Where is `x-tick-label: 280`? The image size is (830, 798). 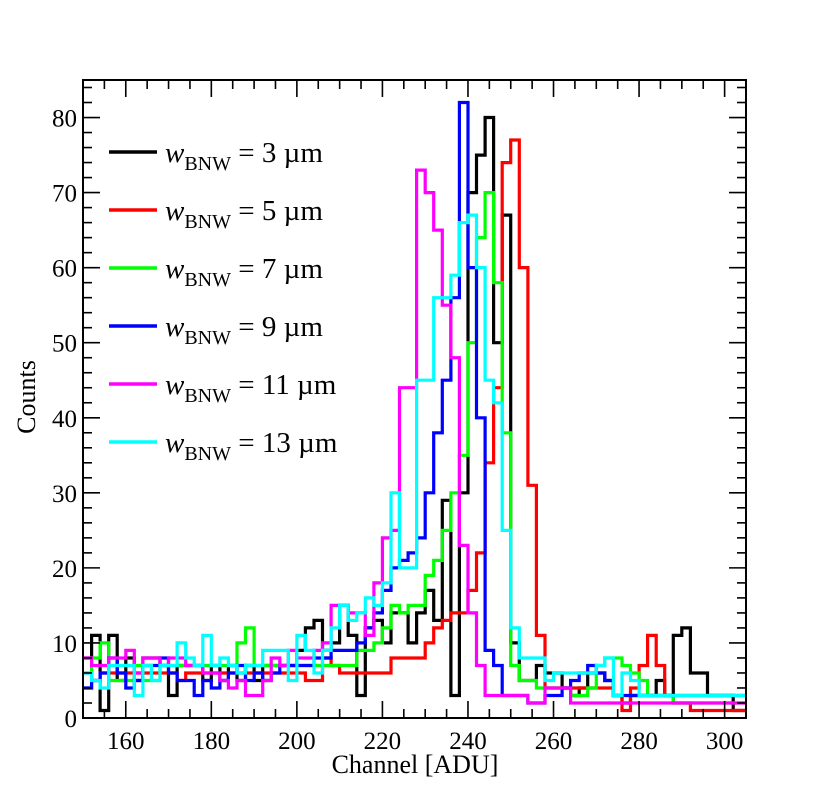
x-tick-label: 280 is located at coordinates (639, 741).